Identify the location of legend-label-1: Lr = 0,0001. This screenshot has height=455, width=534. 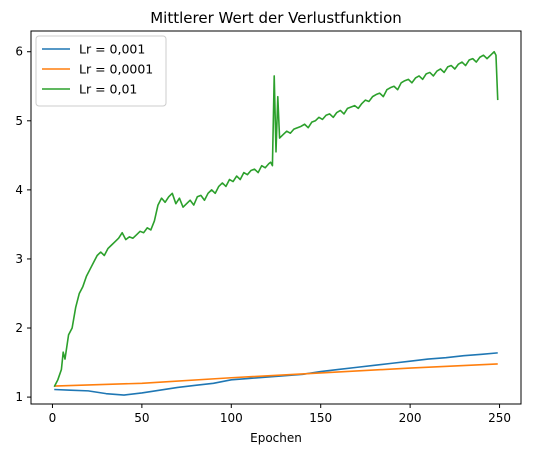
(116, 69).